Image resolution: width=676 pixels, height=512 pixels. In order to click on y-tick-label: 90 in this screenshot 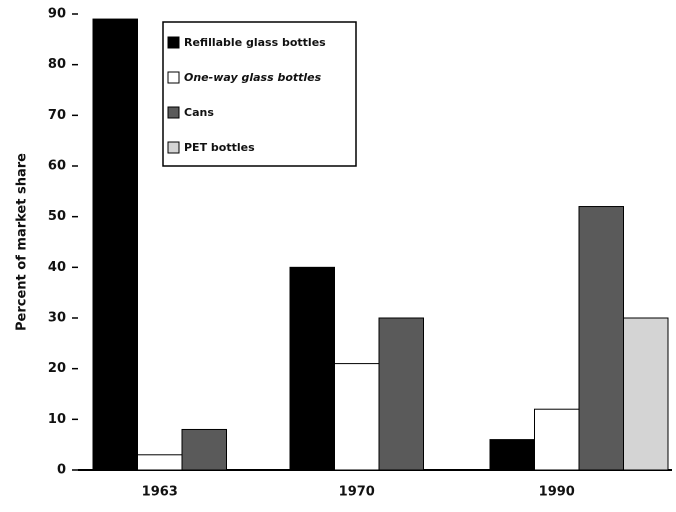, I will do `click(57, 14)`.